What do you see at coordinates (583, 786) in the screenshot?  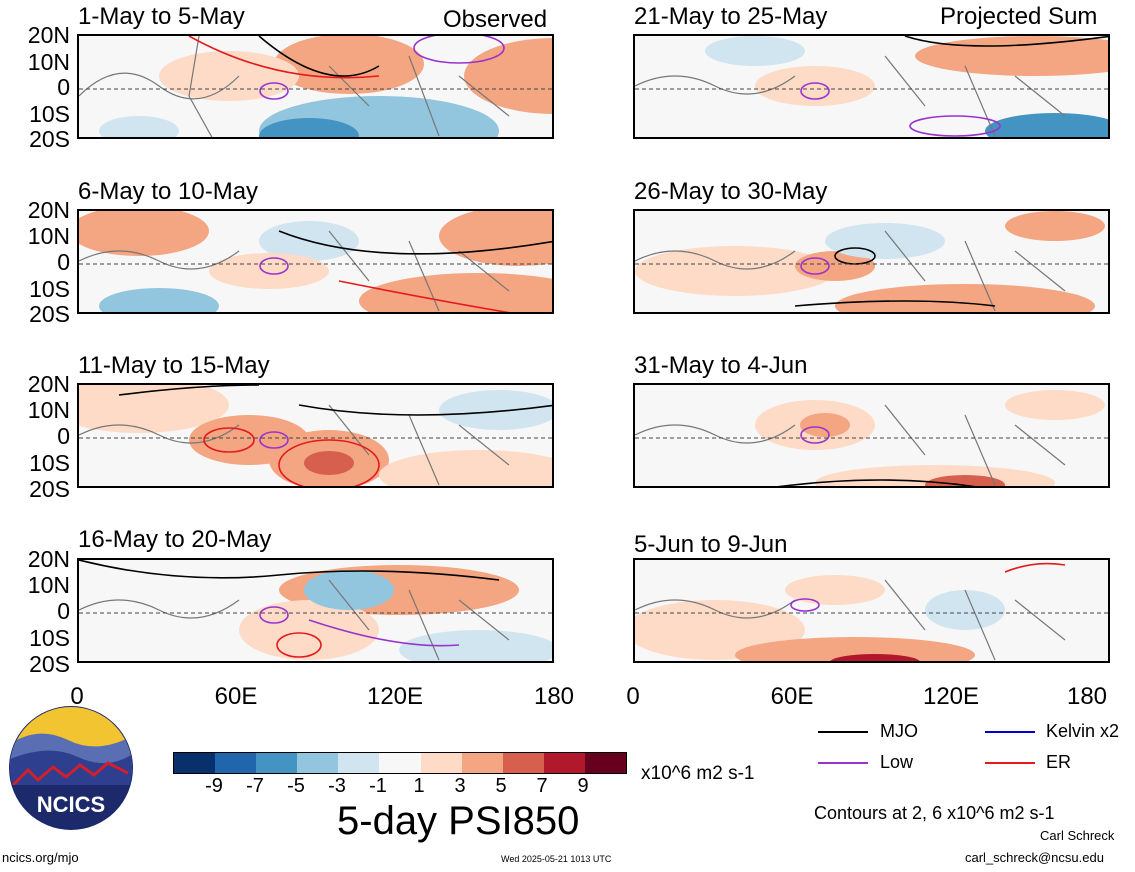 I see `colorbar-tick: 9` at bounding box center [583, 786].